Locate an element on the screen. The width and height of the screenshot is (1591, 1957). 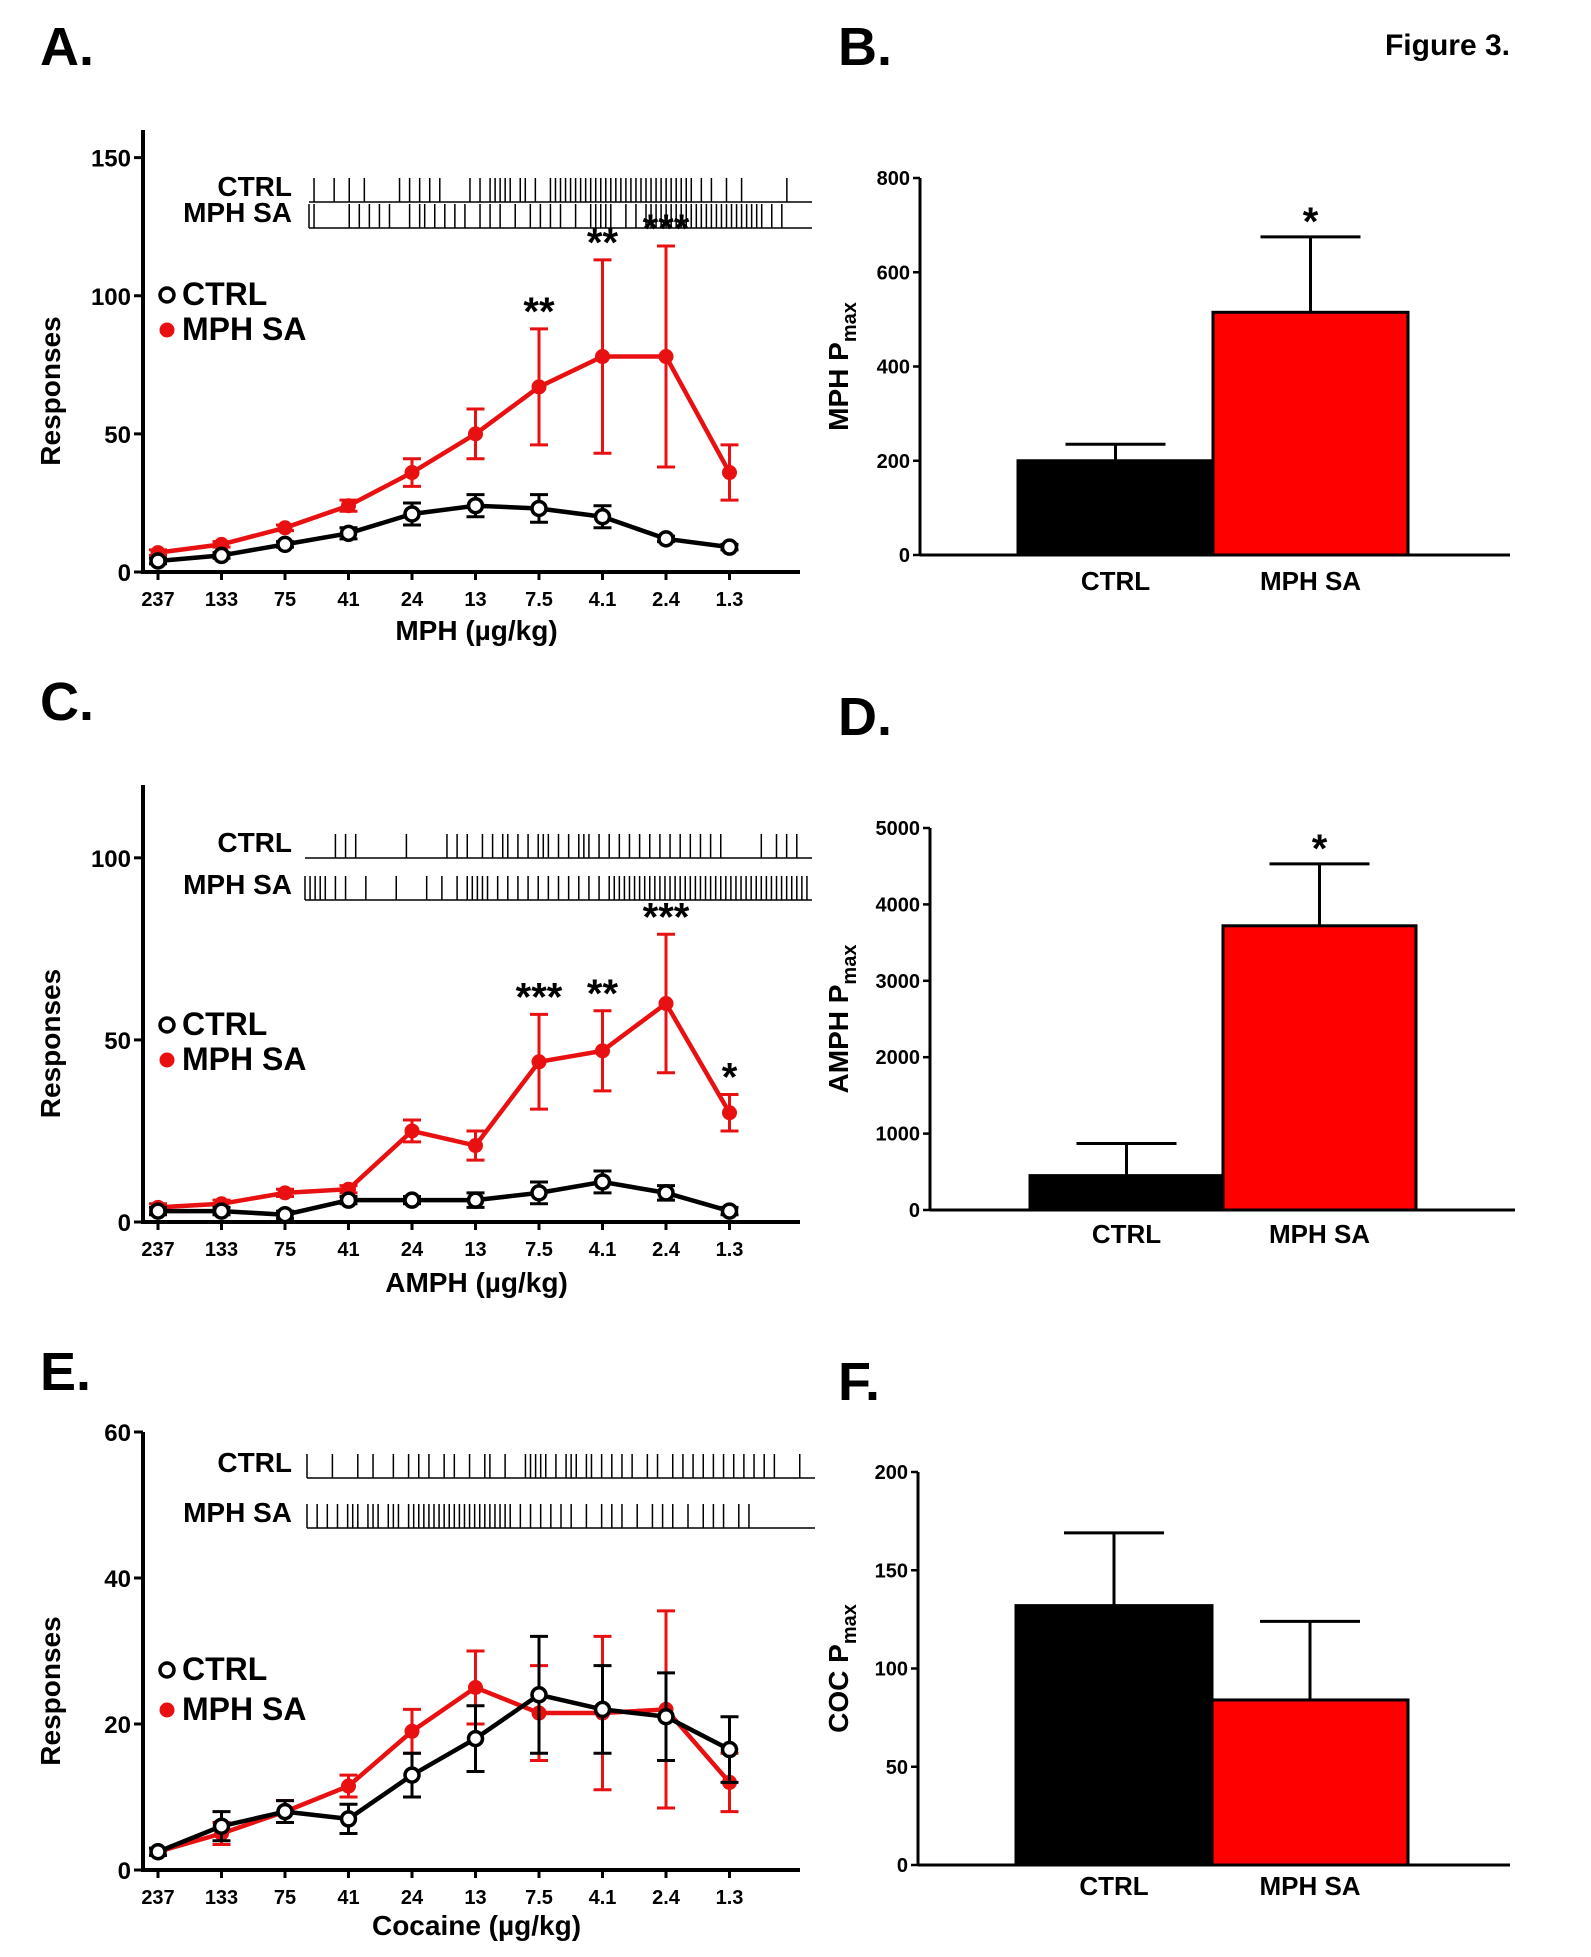
panel-letter: C. is located at coordinates (67, 702).